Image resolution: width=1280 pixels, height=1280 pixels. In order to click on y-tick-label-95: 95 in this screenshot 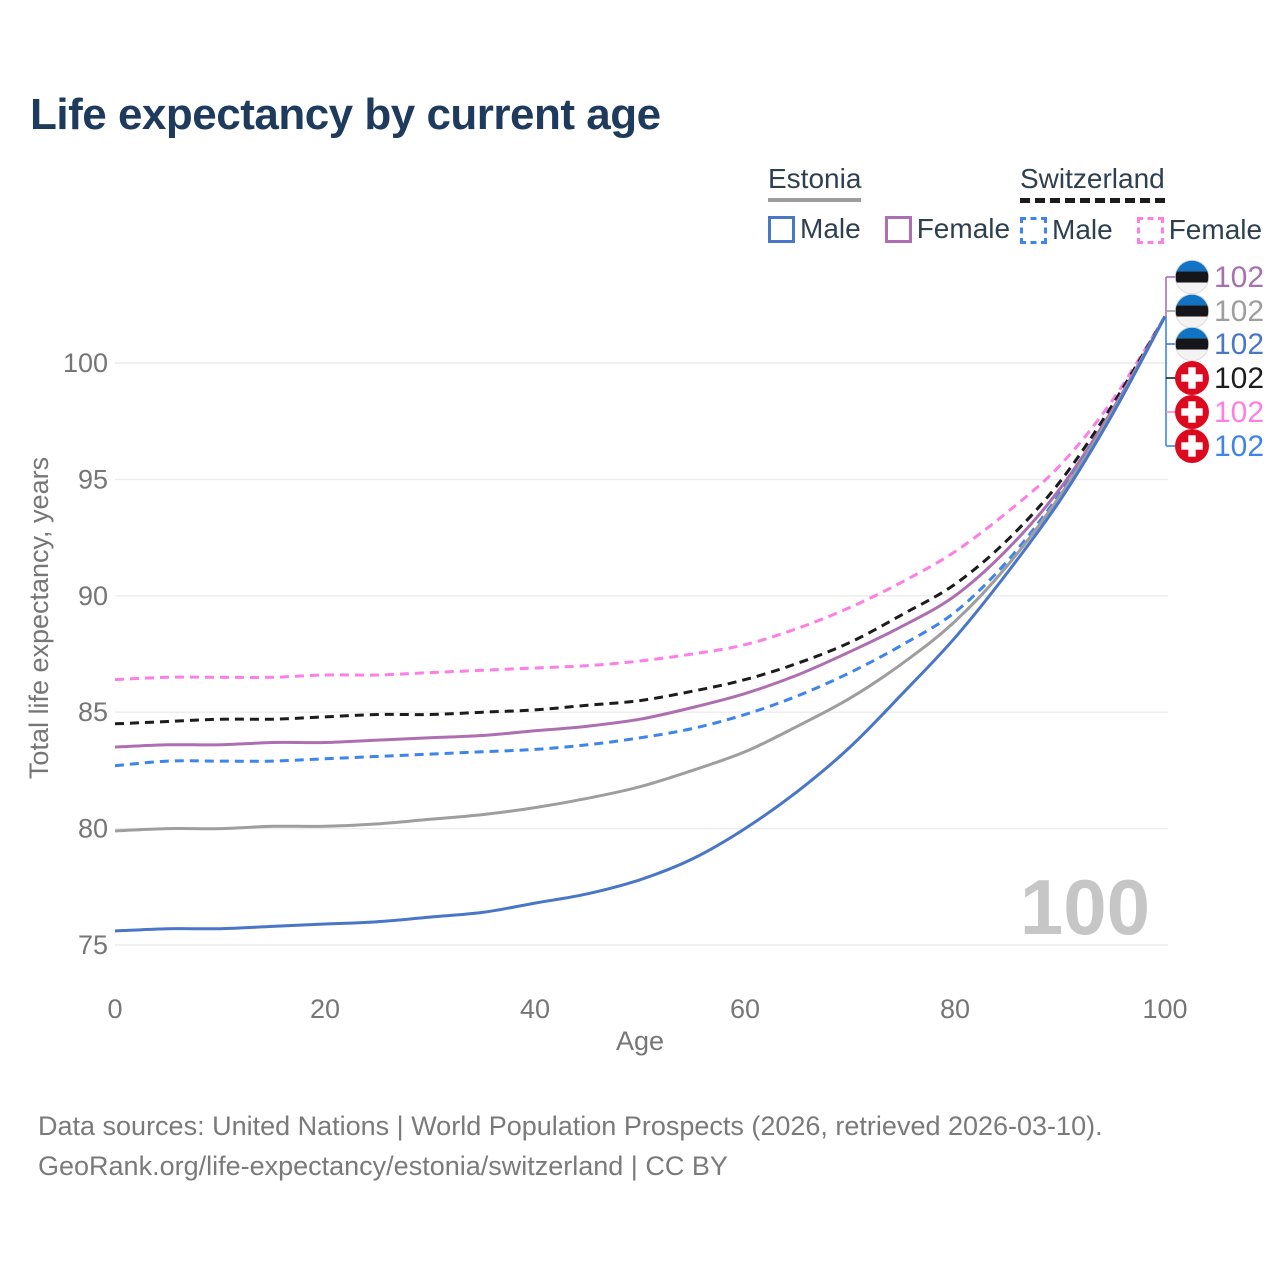, I will do `click(93, 479)`.